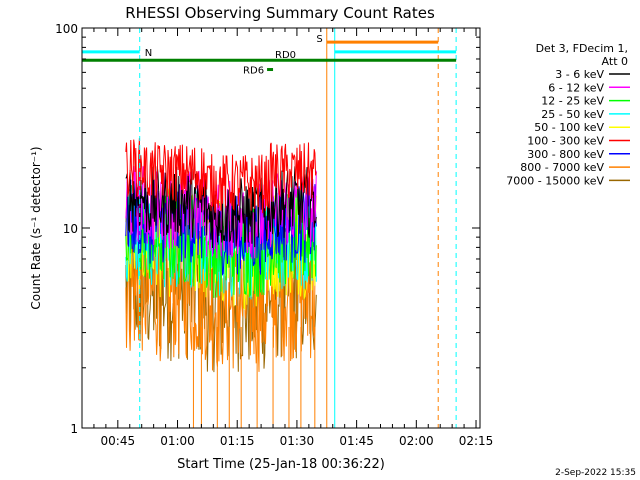 The image size is (640, 480). What do you see at coordinates (281, 464) in the screenshot?
I see `x-axis-label: Start Time (25-Jan-18 00:36:22)` at bounding box center [281, 464].